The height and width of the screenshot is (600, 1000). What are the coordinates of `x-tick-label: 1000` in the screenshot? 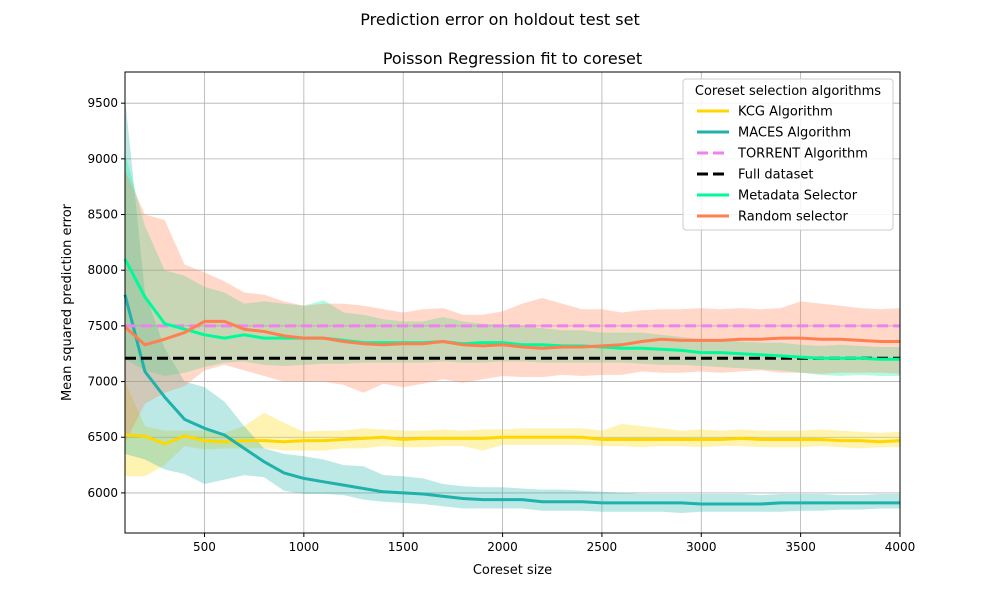 It's located at (304, 547).